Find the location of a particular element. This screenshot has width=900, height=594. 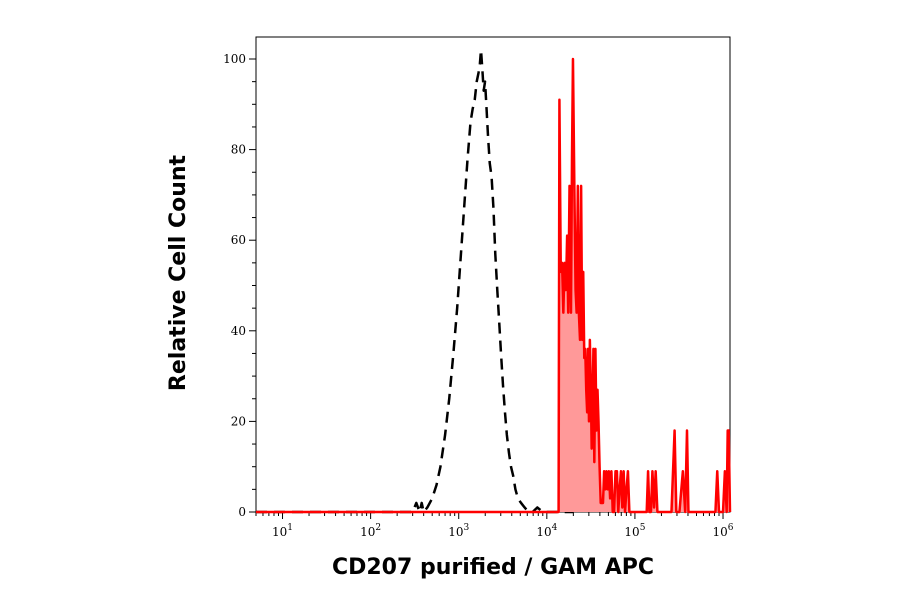

x-axis-title: CD207 purified / GAM APC is located at coordinates (493, 567).